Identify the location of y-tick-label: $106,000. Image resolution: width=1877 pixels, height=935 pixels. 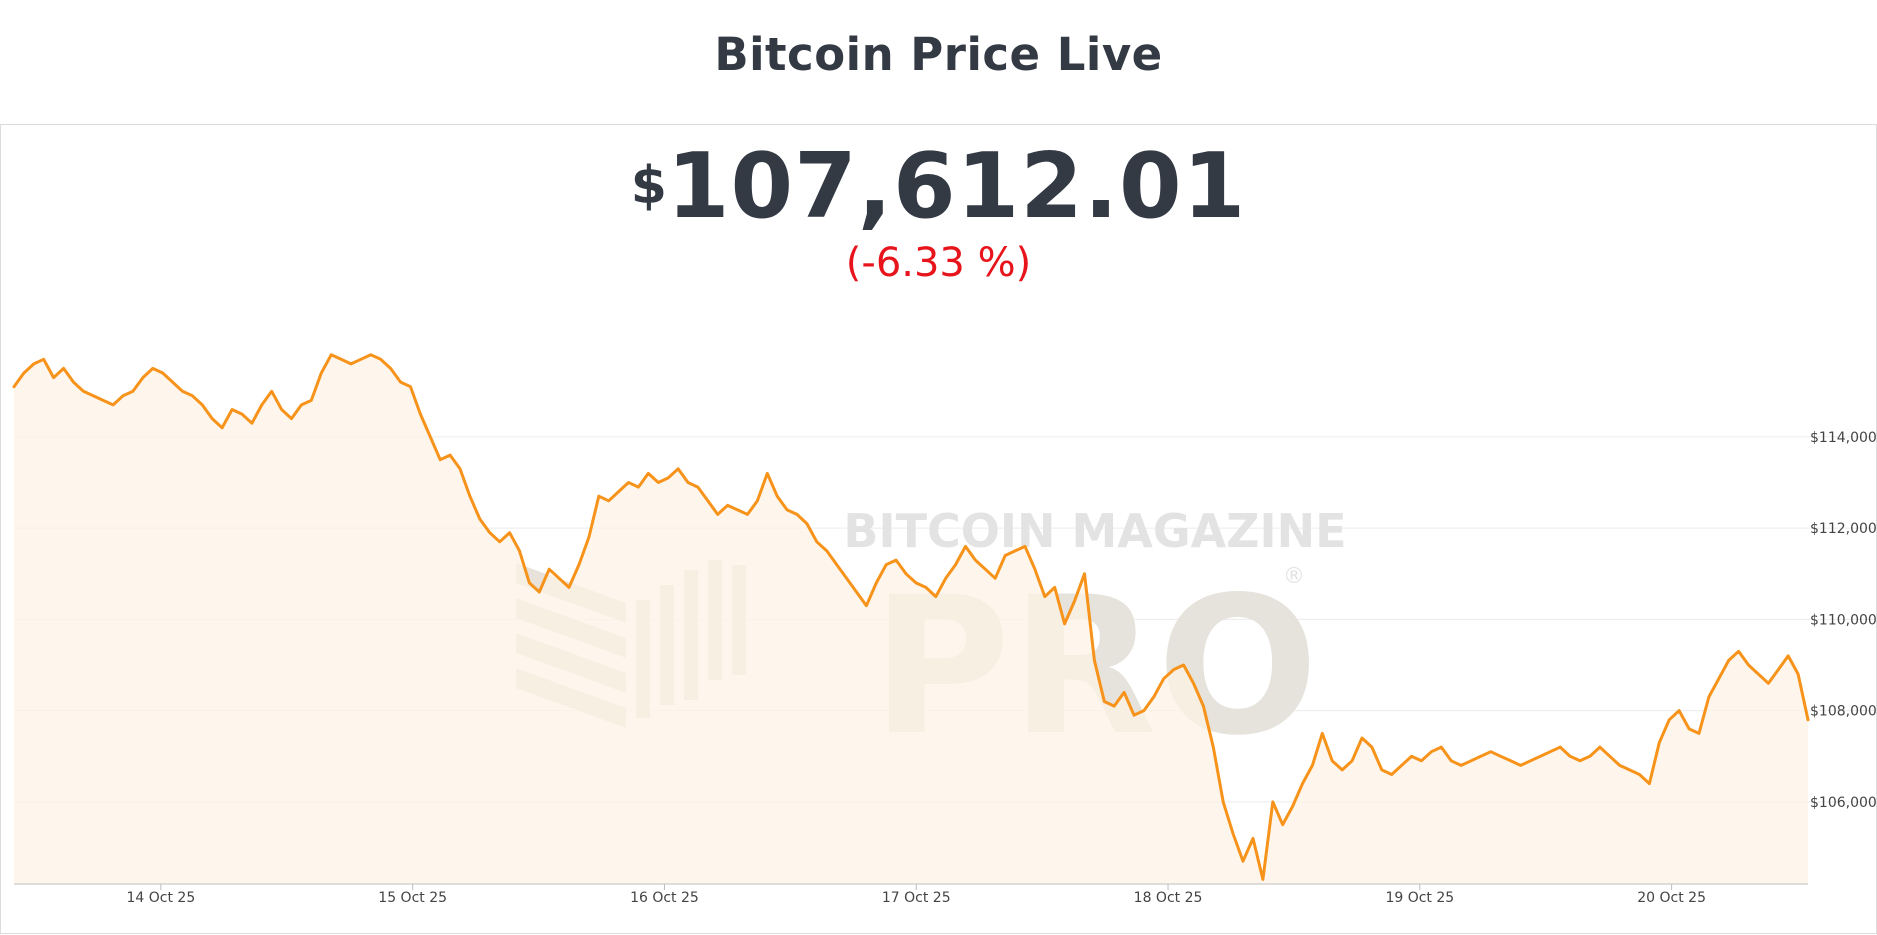
(1843, 803).